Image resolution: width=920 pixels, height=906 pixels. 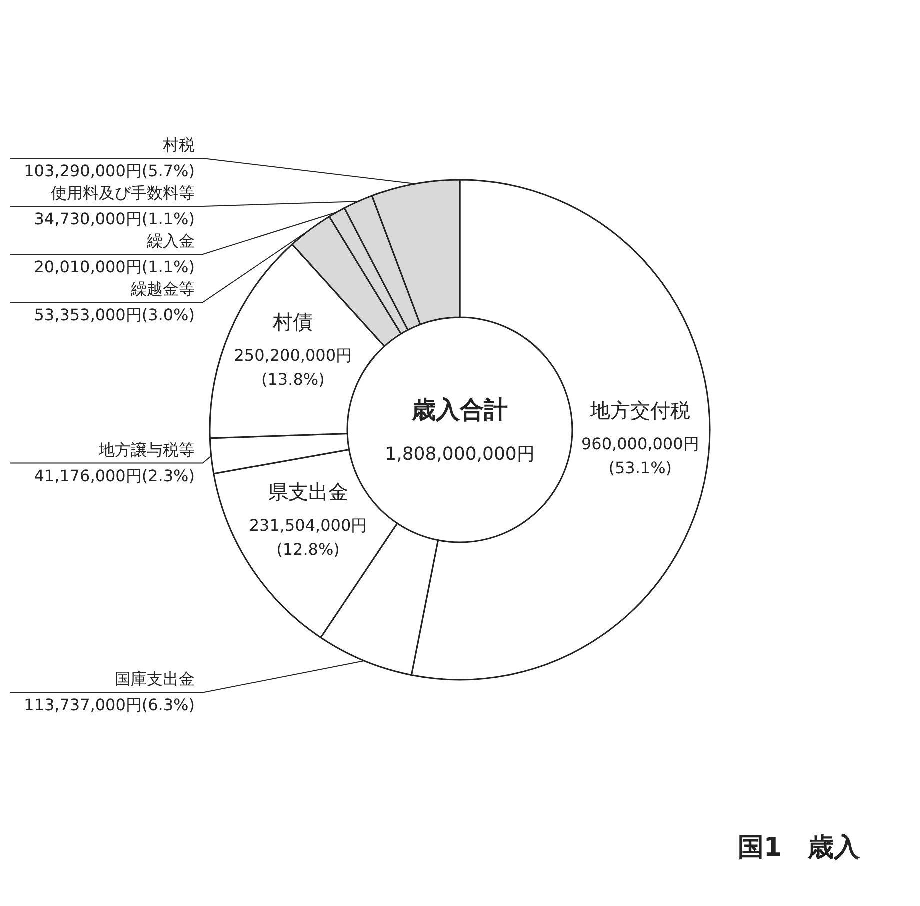 What do you see at coordinates (114, 476) in the screenshot?
I see `data-label: 41,176,000円(2.3%)` at bounding box center [114, 476].